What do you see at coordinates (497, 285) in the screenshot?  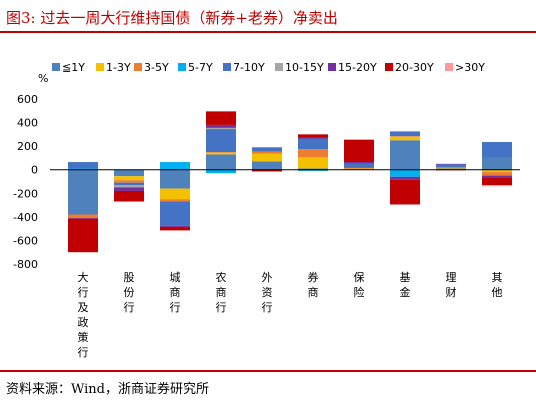 I see `x-tick-label: 其他` at bounding box center [497, 285].